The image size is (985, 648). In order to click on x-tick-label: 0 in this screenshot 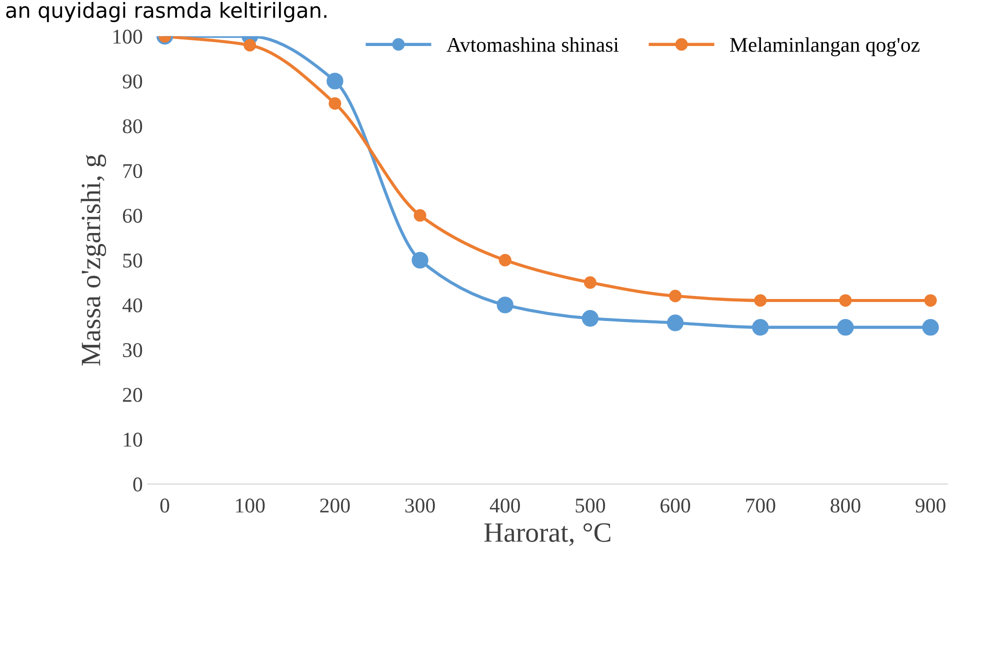, I will do `click(165, 505)`.